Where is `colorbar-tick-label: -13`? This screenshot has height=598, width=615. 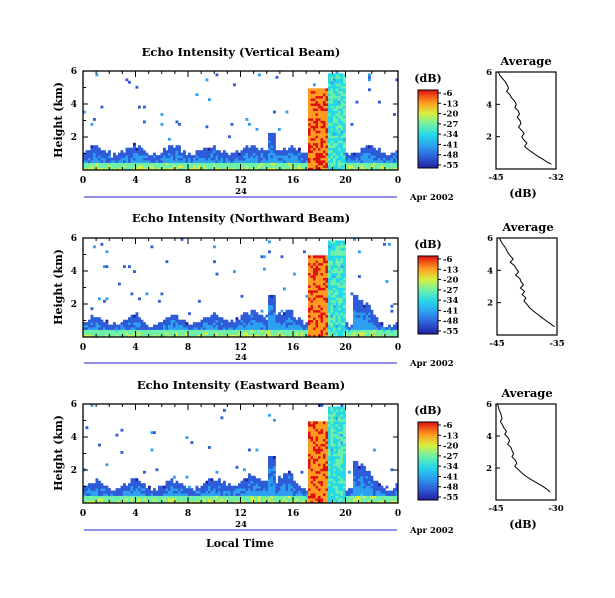 colorbar-tick-label: -13 is located at coordinates (450, 436).